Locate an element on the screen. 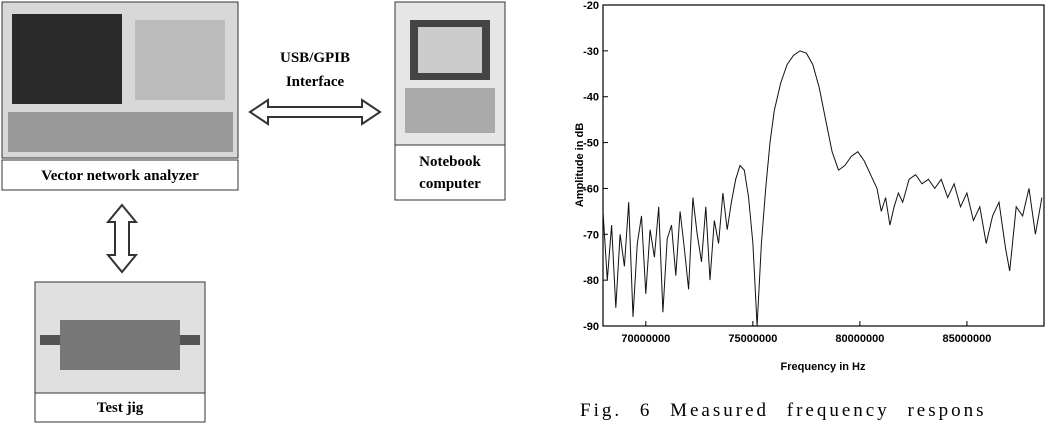 The width and height of the screenshot is (1045, 423). vna-image is located at coordinates (120, 80).